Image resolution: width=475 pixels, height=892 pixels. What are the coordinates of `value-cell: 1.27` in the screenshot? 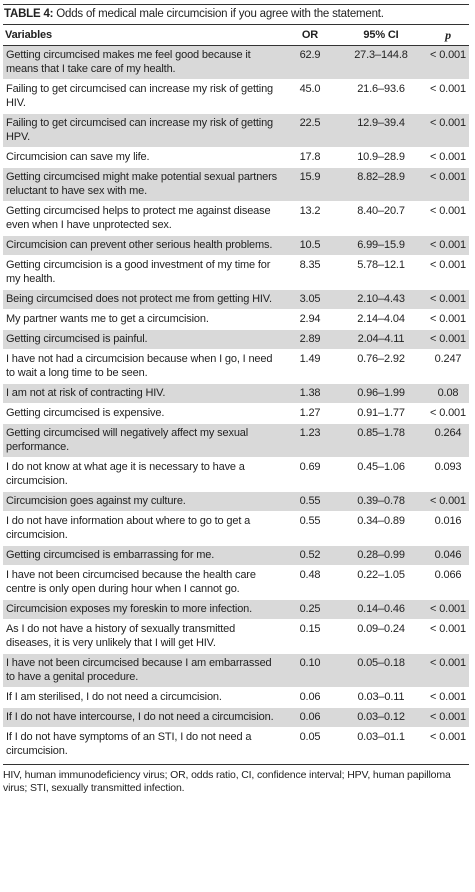 It's located at (310, 413).